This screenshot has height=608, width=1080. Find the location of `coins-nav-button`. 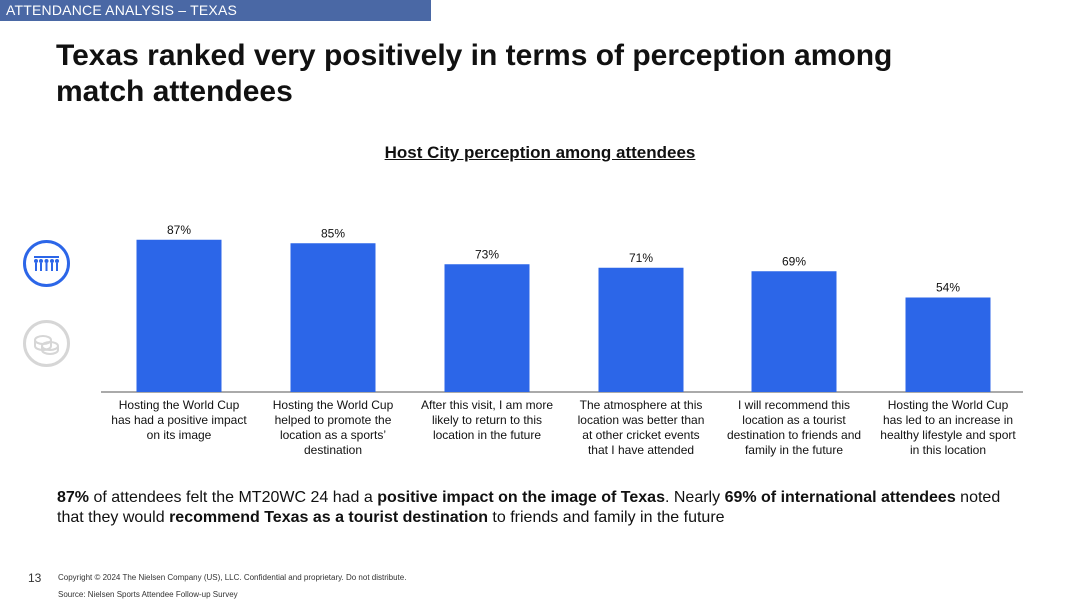

coins-nav-button is located at coordinates (46, 343).